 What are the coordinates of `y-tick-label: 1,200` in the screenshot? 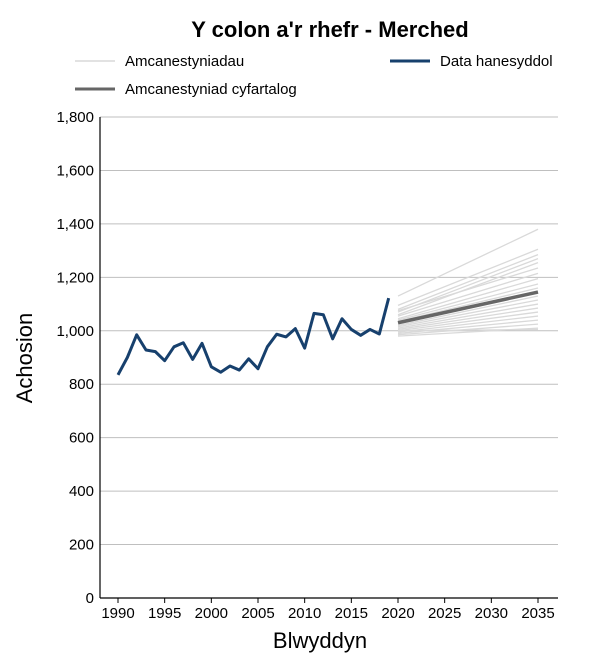 It's located at (75, 277).